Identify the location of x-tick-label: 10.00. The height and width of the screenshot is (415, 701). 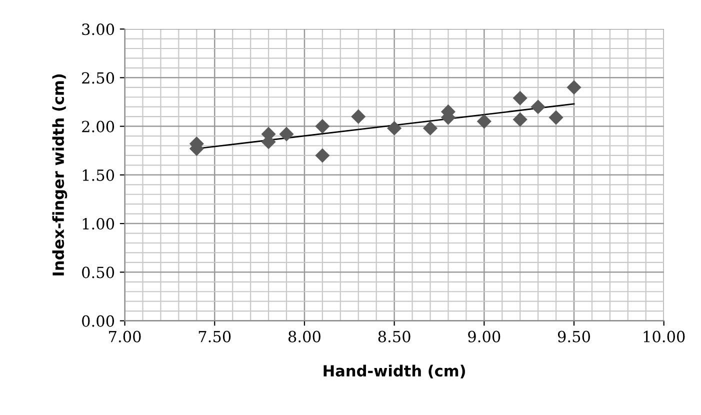
(664, 336).